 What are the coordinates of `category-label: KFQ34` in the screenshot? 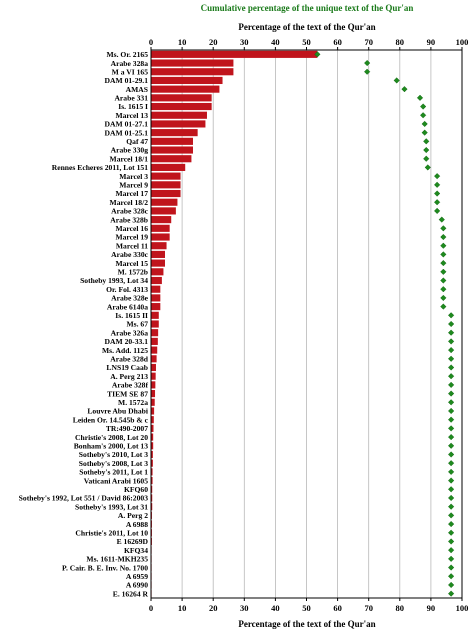 It's located at (136, 550).